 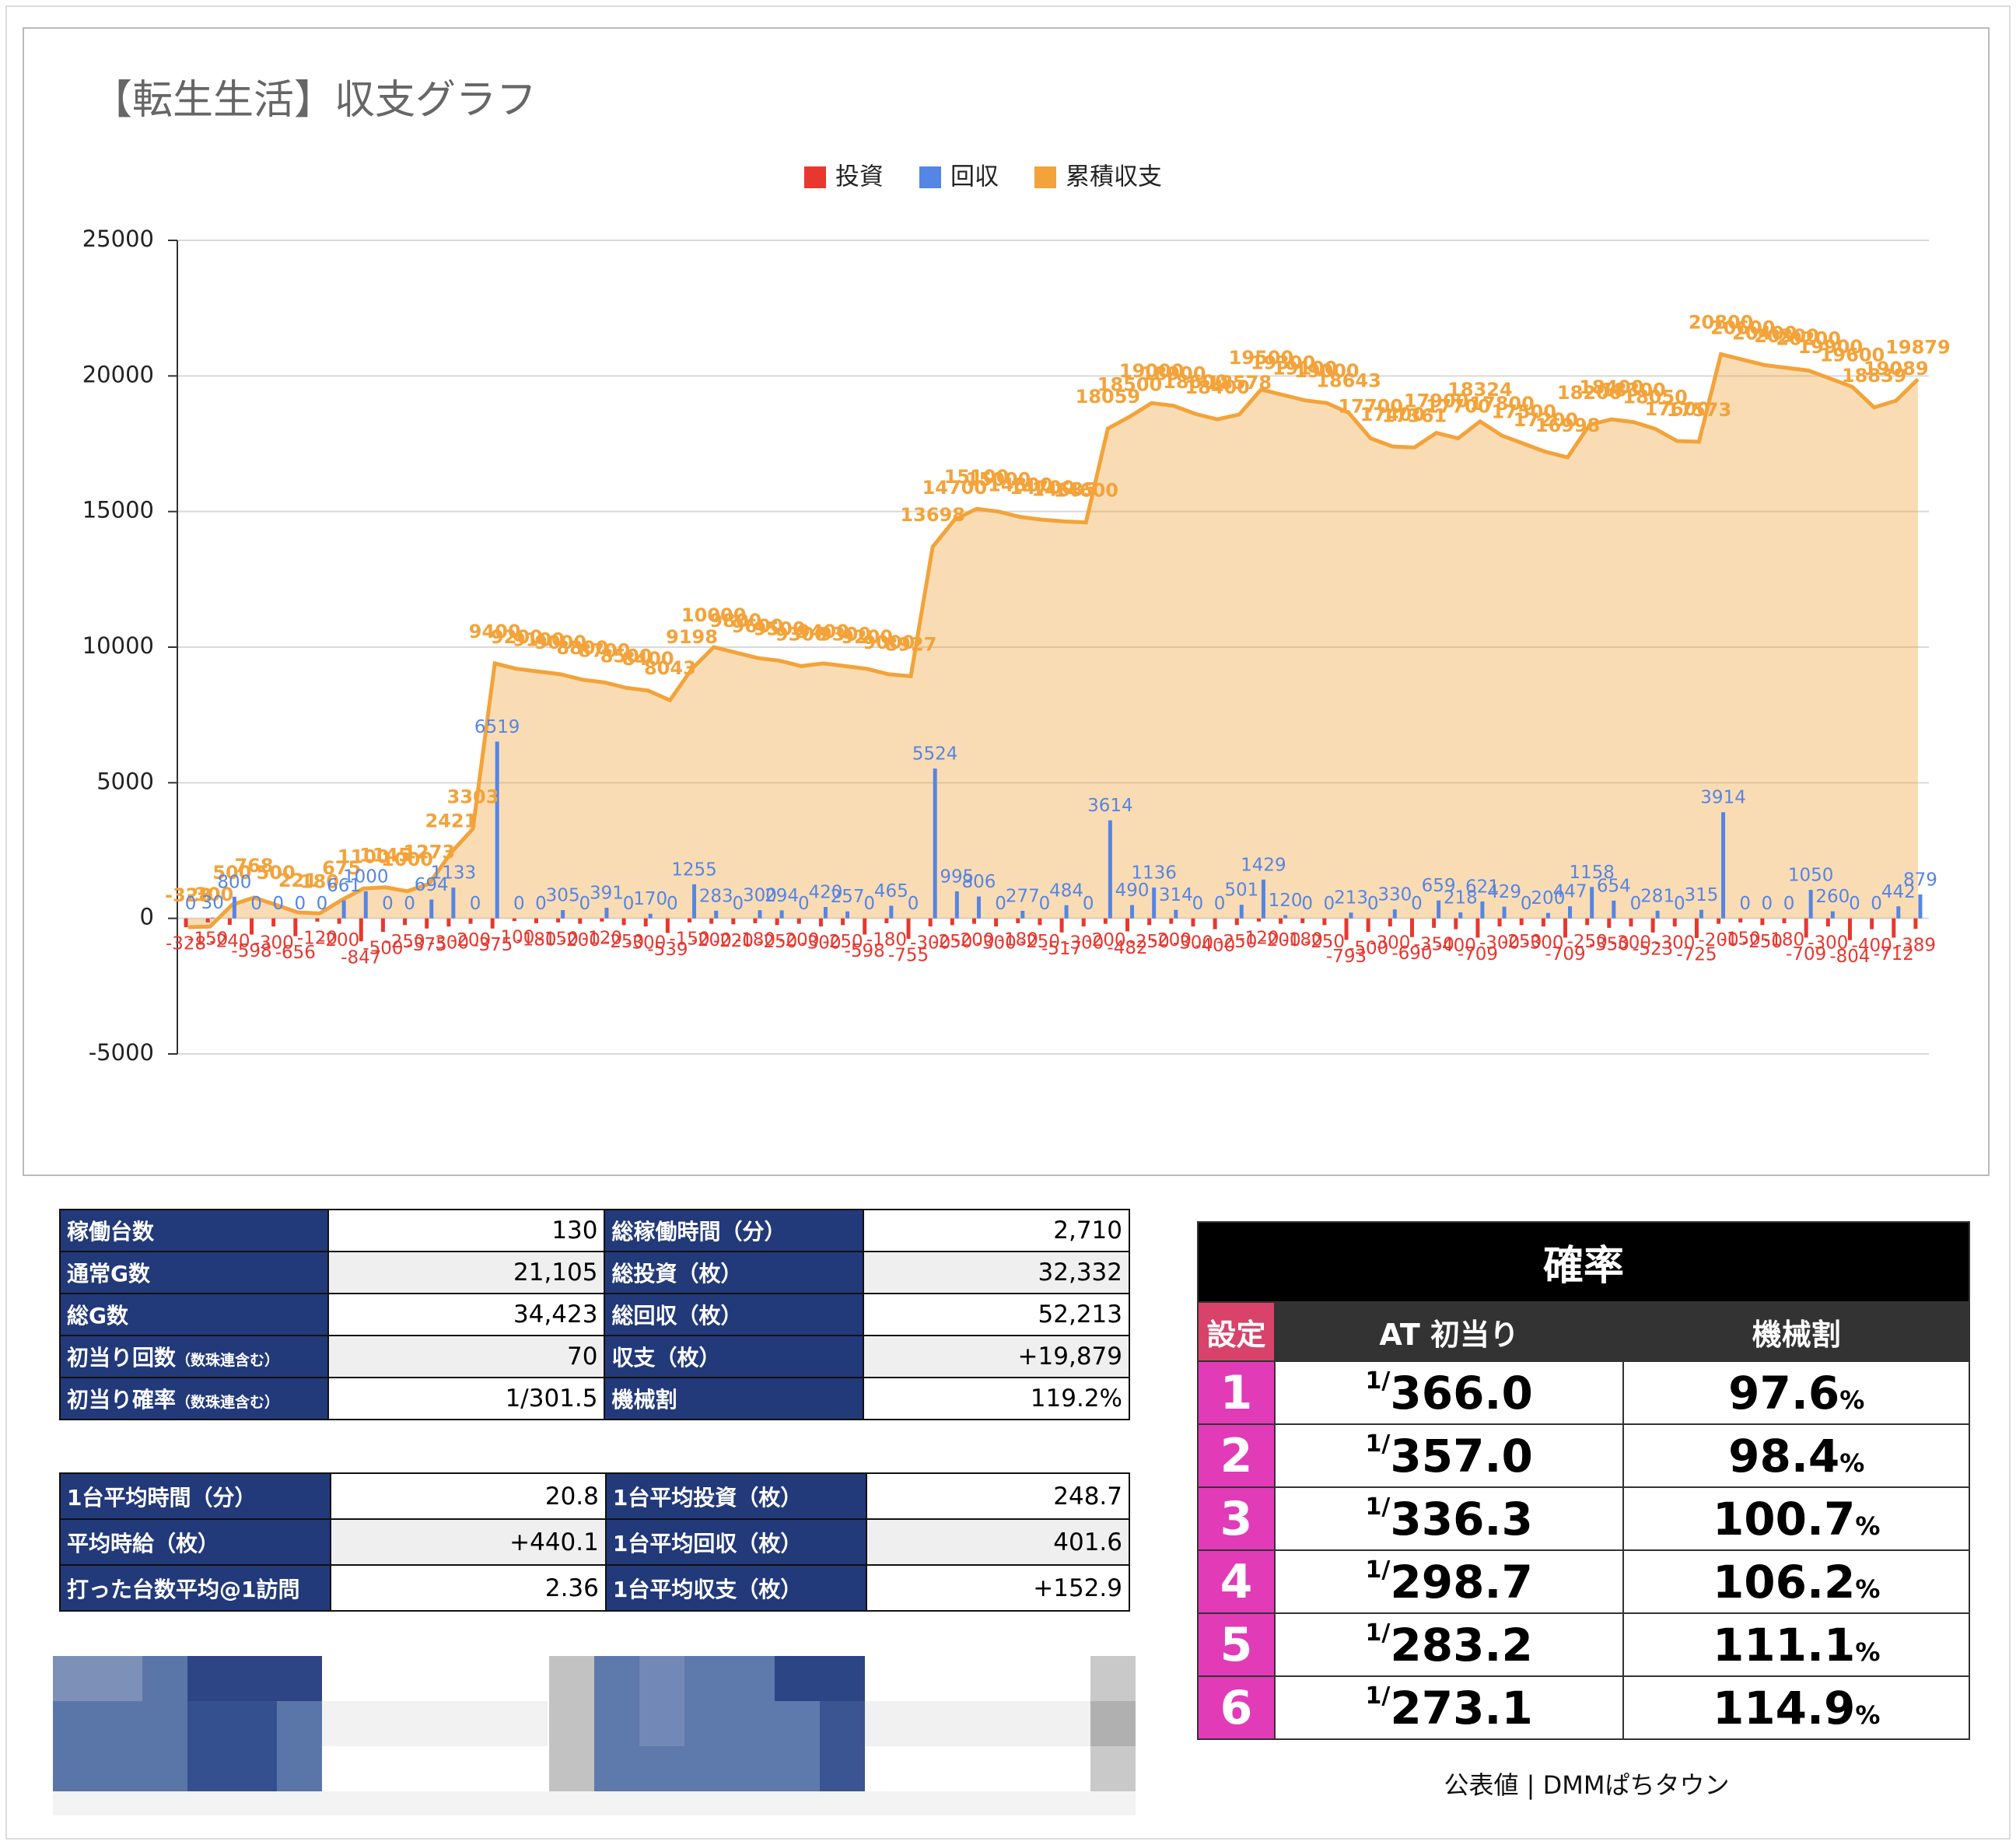 I want to click on data-label: -755, so click(x=909, y=955).